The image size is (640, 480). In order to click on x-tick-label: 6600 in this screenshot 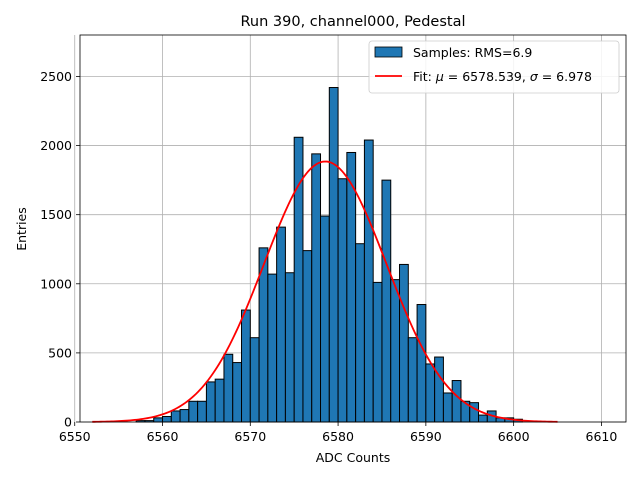, I will do `click(514, 436)`.